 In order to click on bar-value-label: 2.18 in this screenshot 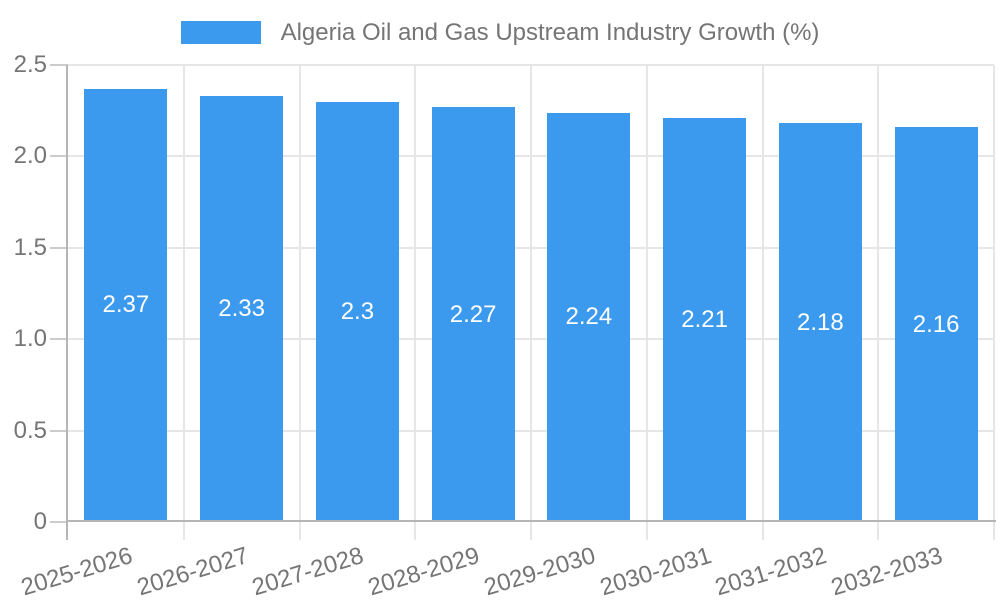, I will do `click(820, 322)`.